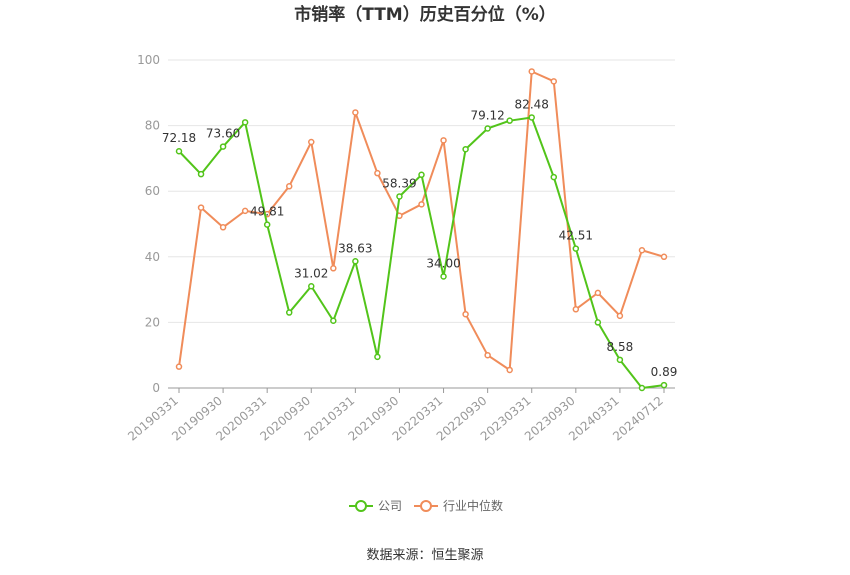 This screenshot has height=575, width=850. I want to click on data-label: 58.39, so click(399, 183).